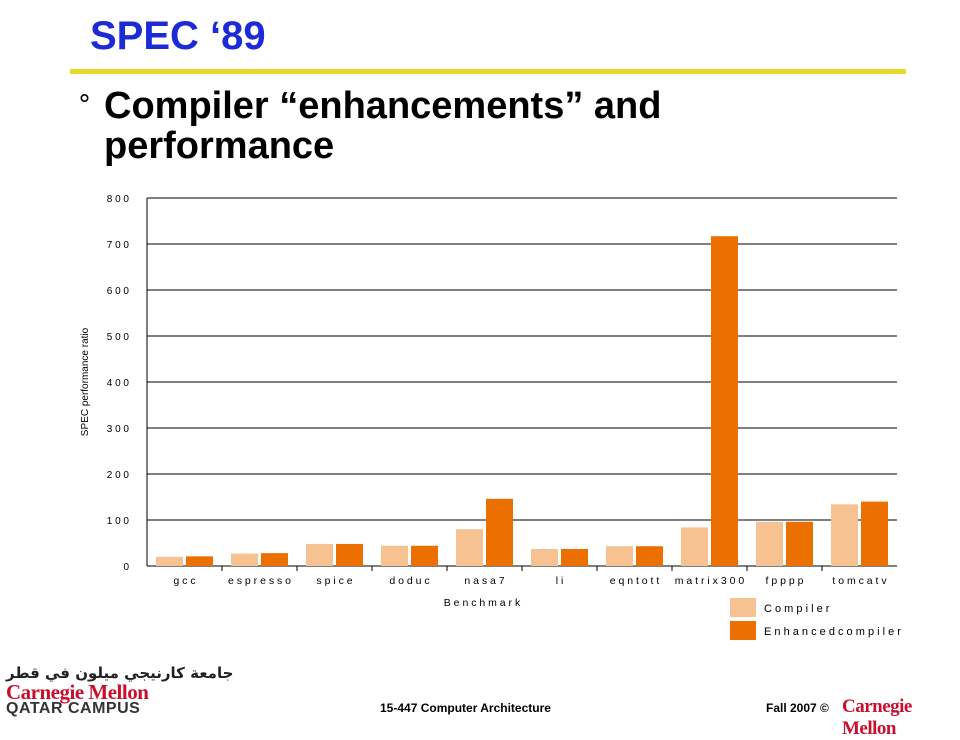  Describe the element at coordinates (482, 603) in the screenshot. I see `x-axis-title: B e n c h m a r k` at that location.